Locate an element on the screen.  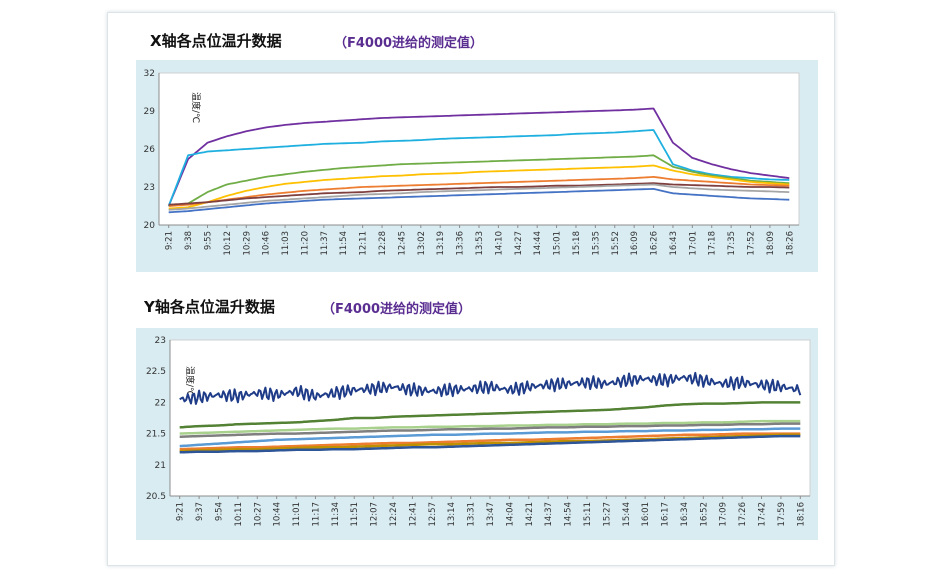
x-tick-label: 11:37 is located at coordinates (325, 243).